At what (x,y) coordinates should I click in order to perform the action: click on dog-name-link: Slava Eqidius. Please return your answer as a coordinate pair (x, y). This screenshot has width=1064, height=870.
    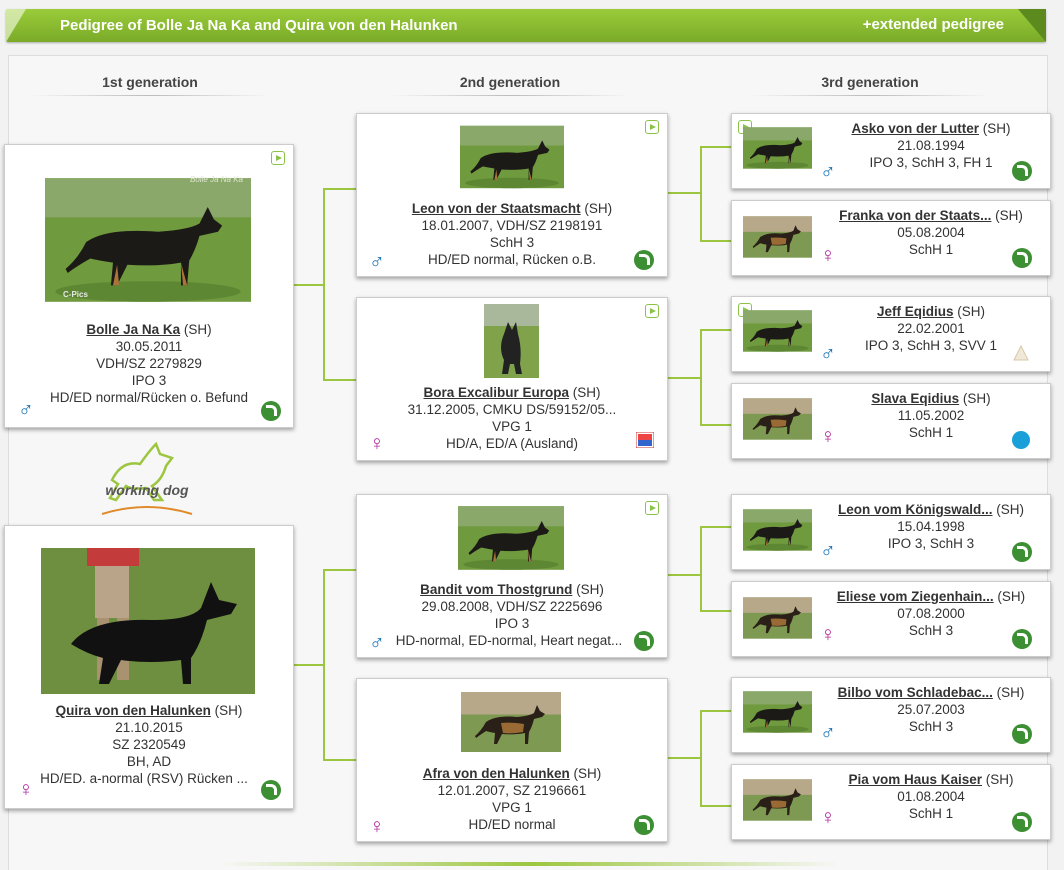
    Looking at the image, I should click on (915, 398).